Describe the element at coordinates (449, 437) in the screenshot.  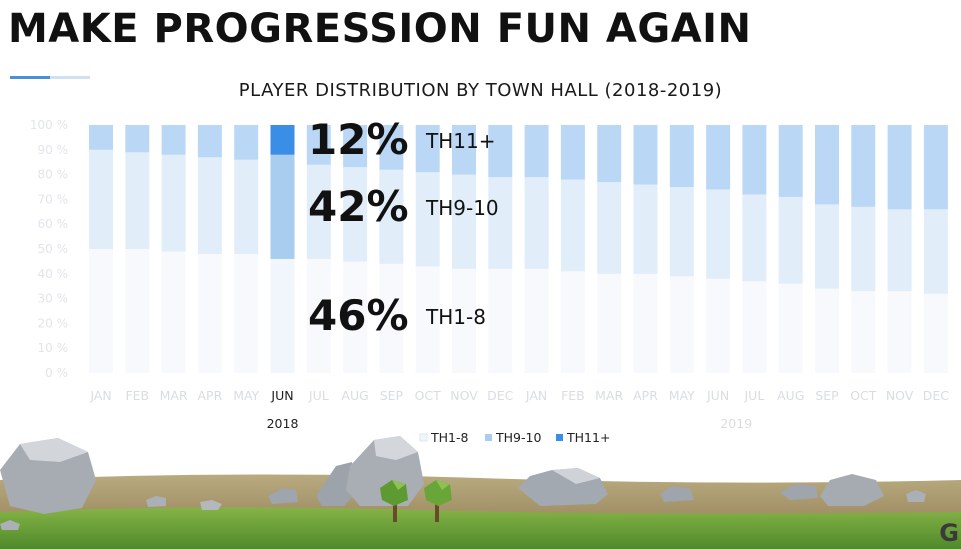
I see `legend-label: TH1-8` at that location.